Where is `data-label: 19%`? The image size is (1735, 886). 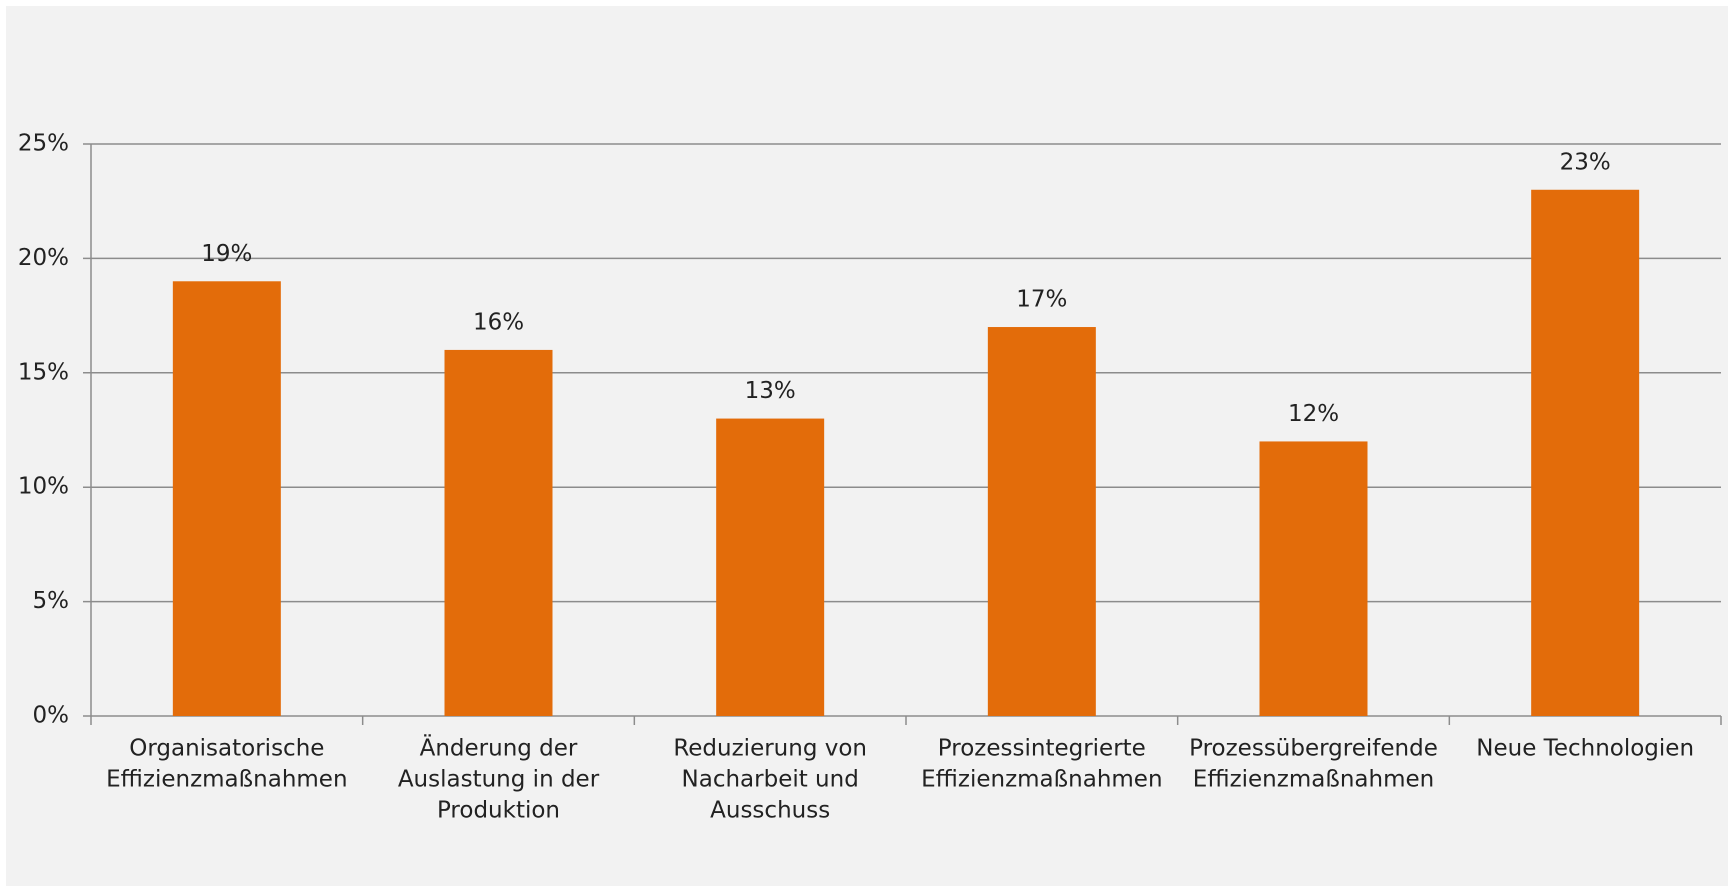
data-label: 19% is located at coordinates (226, 254).